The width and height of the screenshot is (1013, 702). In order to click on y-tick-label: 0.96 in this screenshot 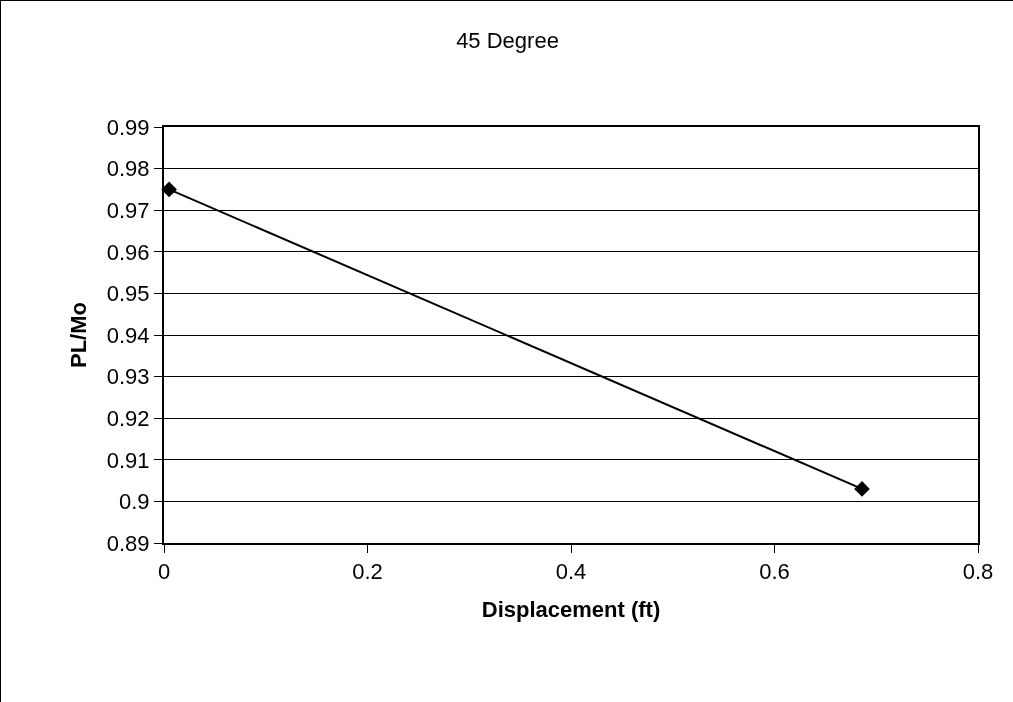, I will do `click(128, 252)`.